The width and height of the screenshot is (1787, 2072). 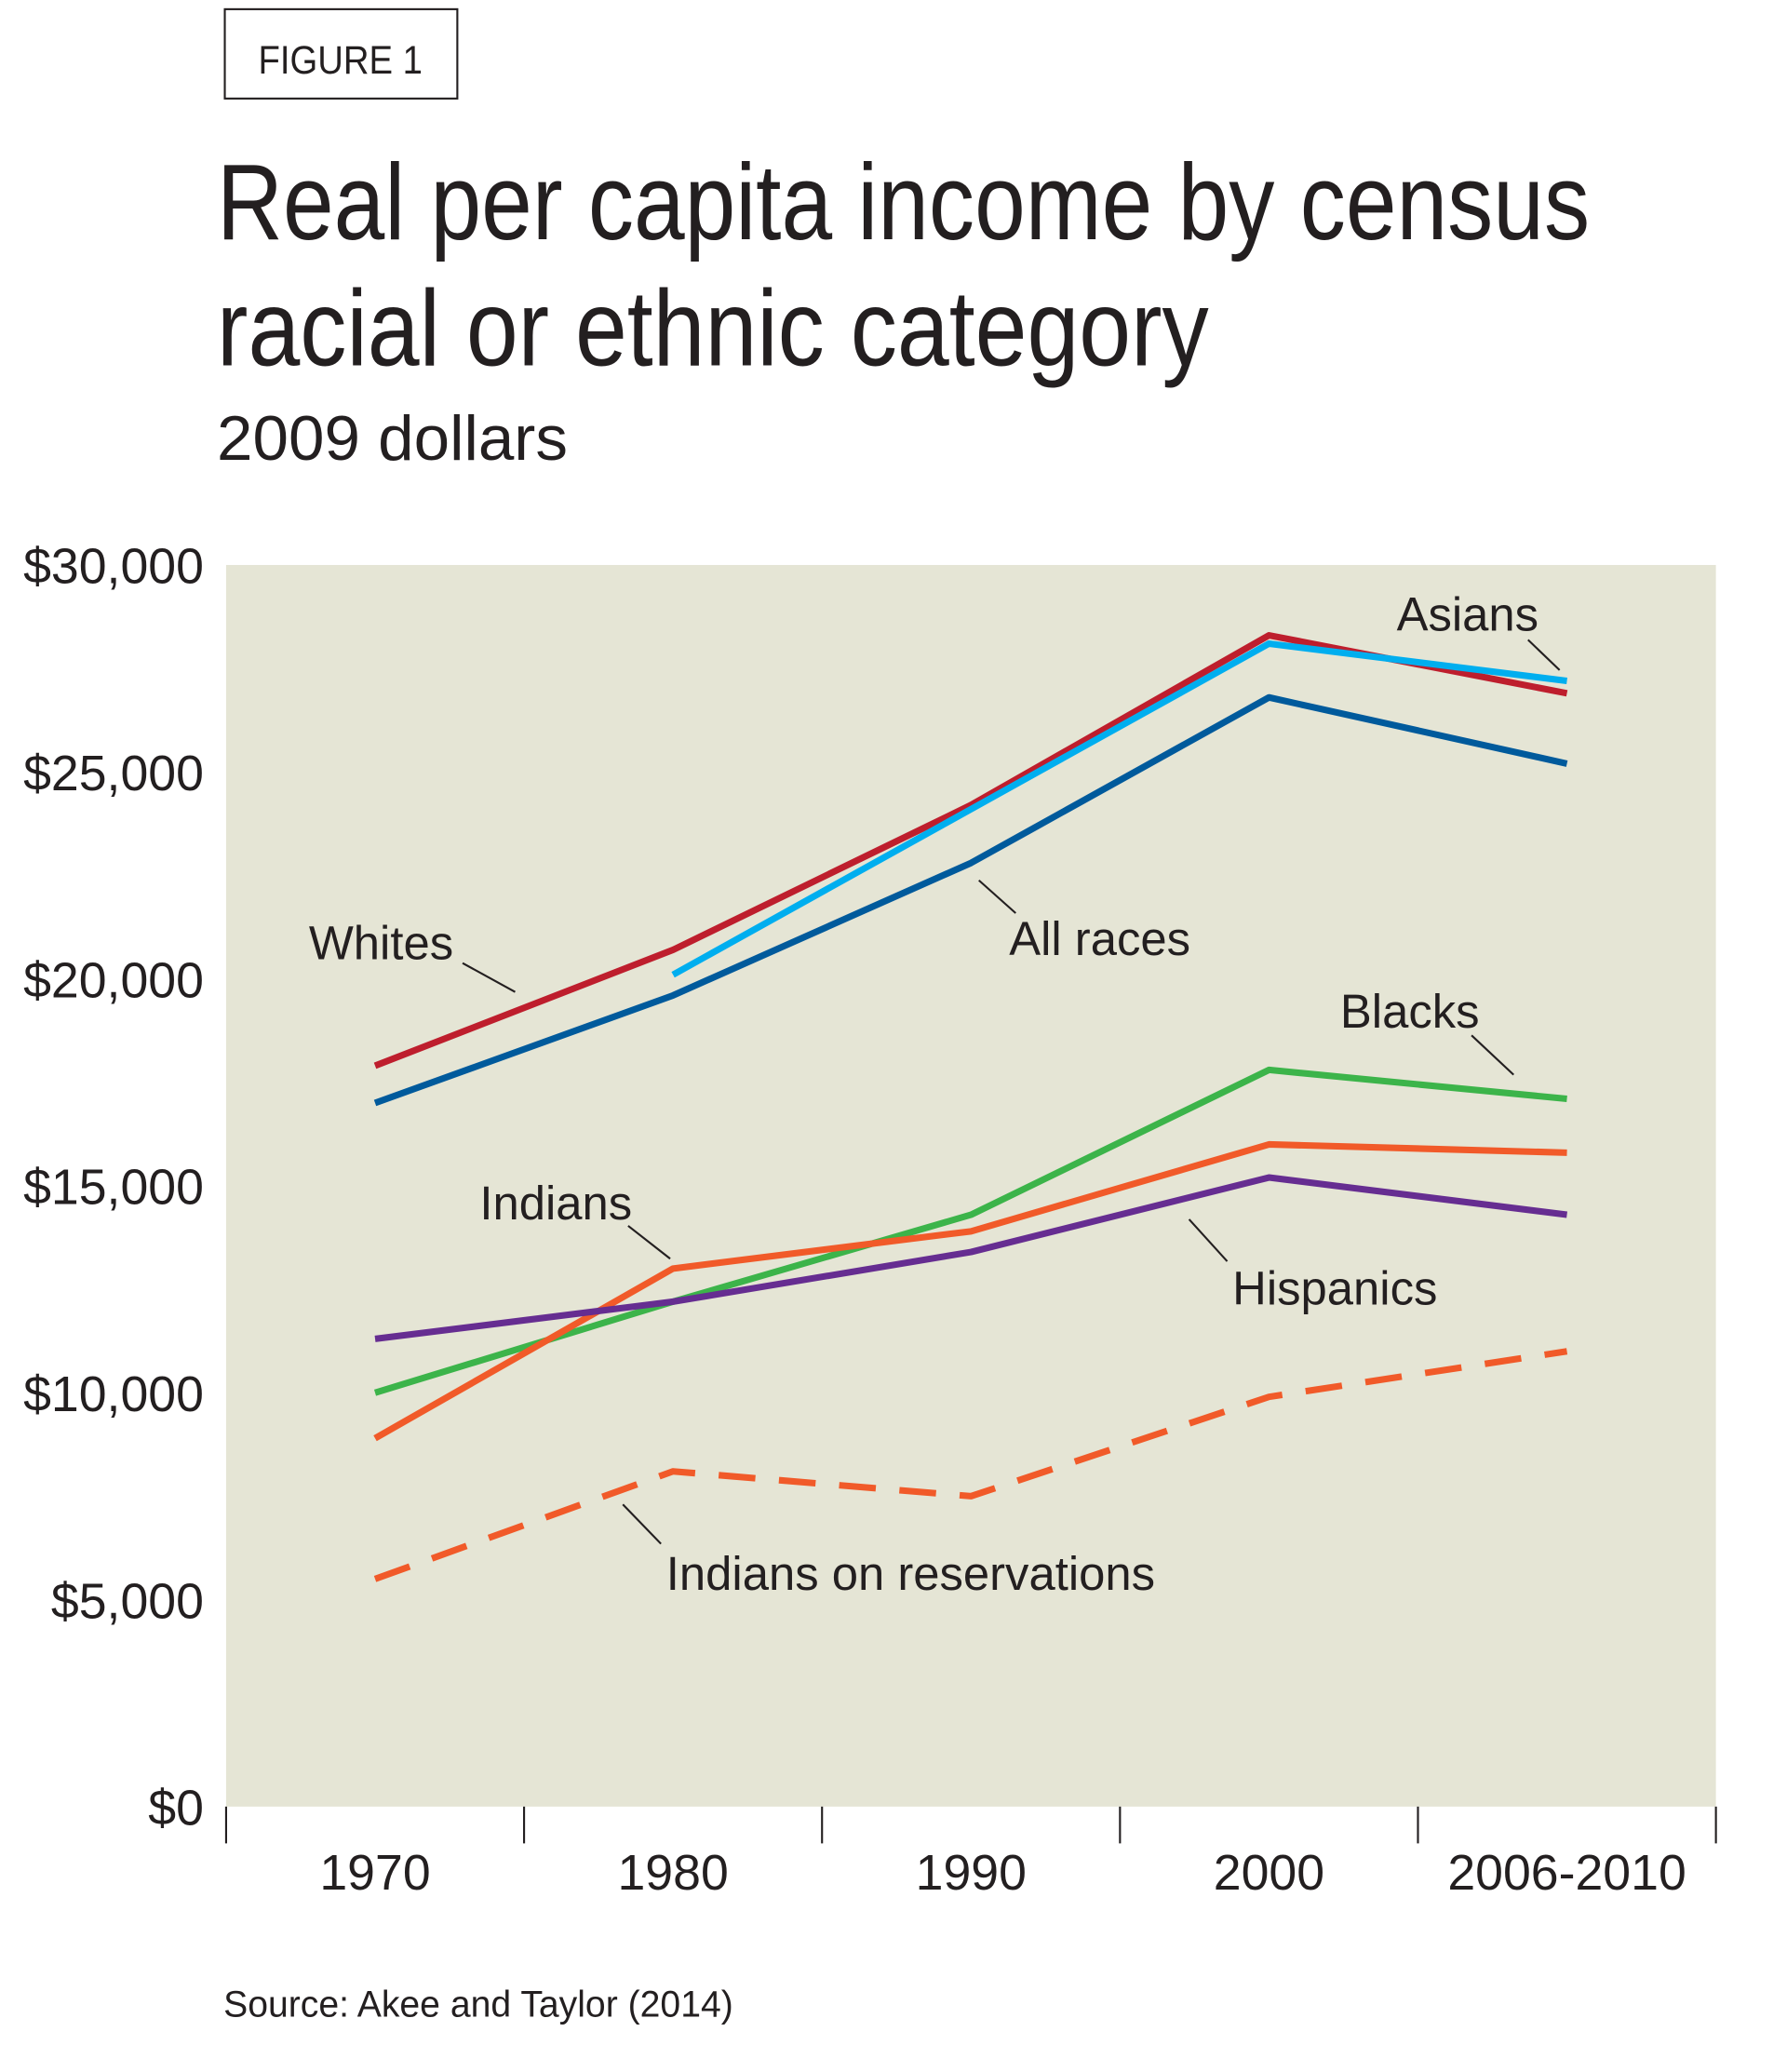 I want to click on x-tick-label: 1980, so click(x=672, y=1873).